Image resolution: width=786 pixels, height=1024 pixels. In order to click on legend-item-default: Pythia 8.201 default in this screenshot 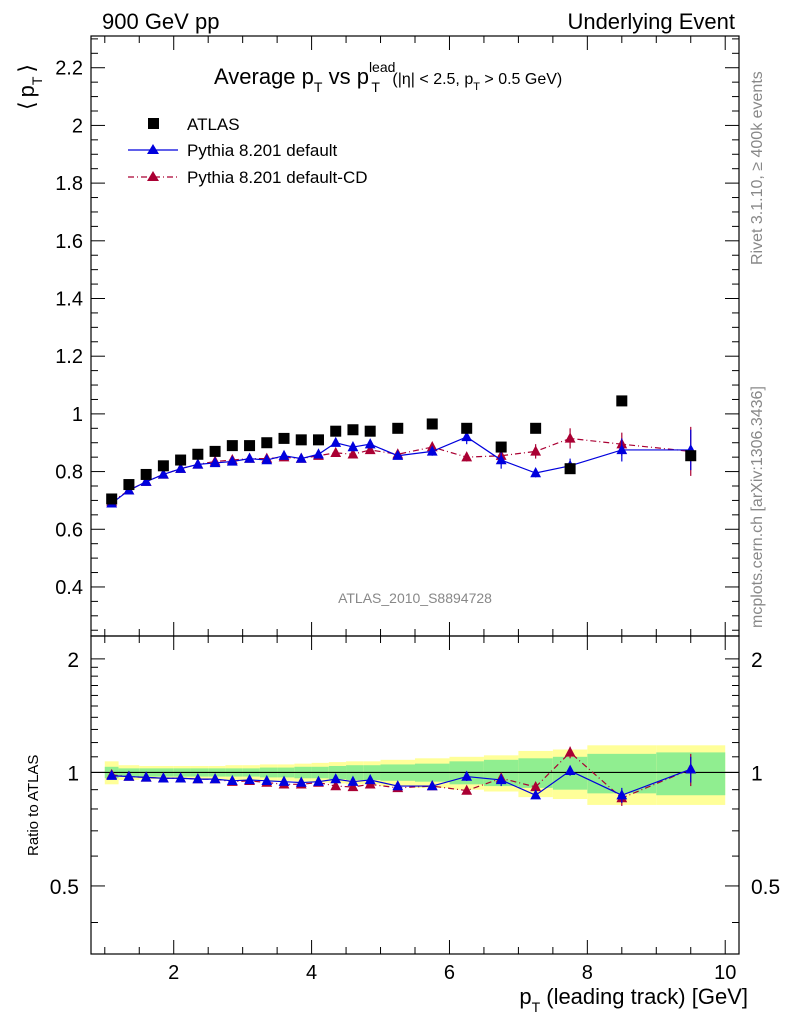, I will do `click(233, 150)`.